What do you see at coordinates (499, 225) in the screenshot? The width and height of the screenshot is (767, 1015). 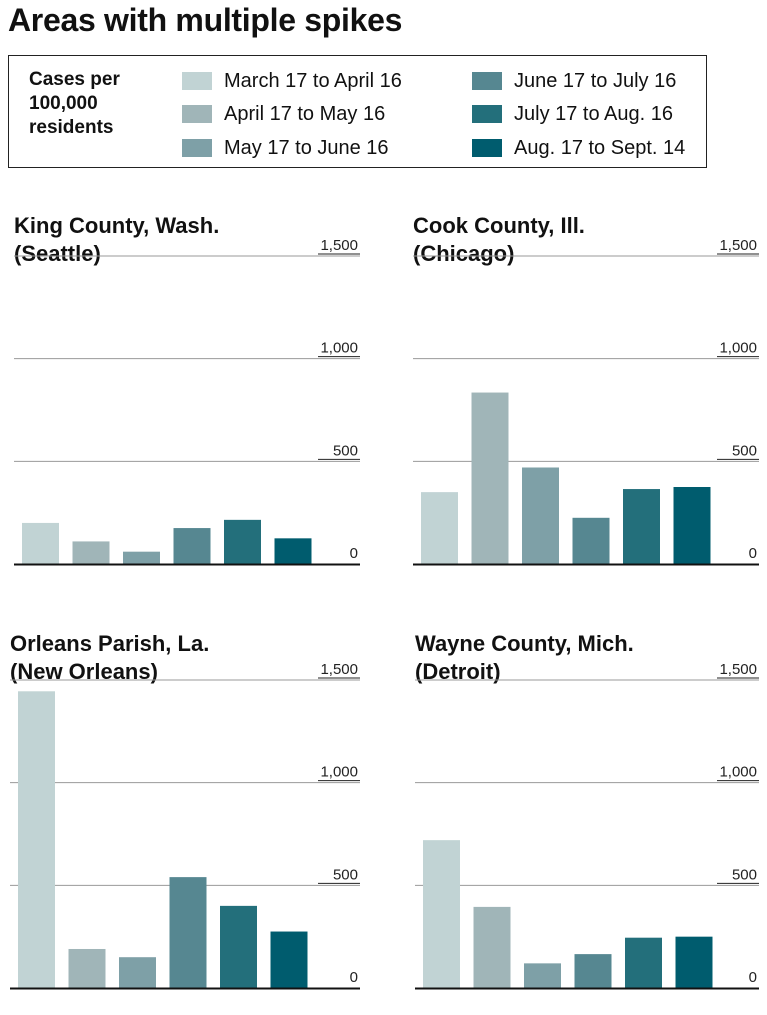 I see `panel-title-line: Cook County, Ill.` at bounding box center [499, 225].